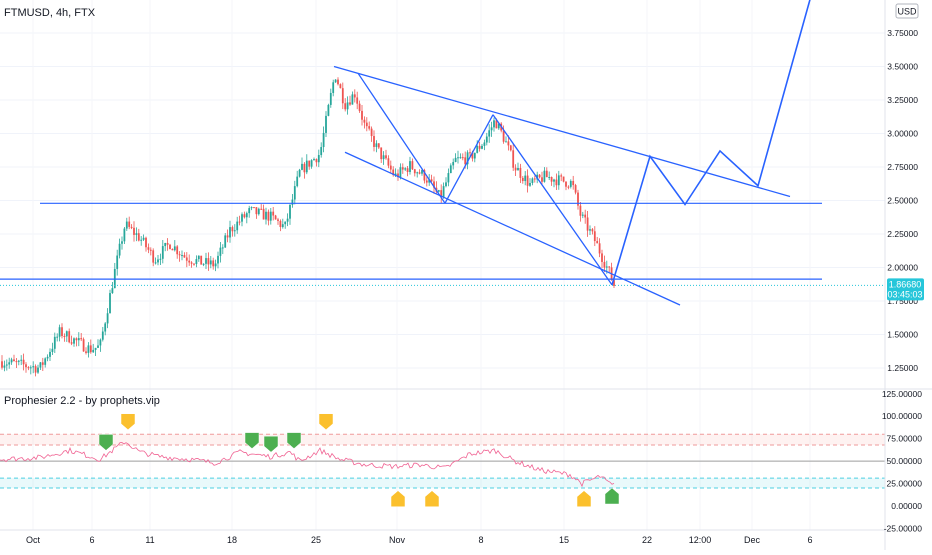 This screenshot has height=555, width=932. I want to click on price-tick-label: 1.25000, so click(902, 368).